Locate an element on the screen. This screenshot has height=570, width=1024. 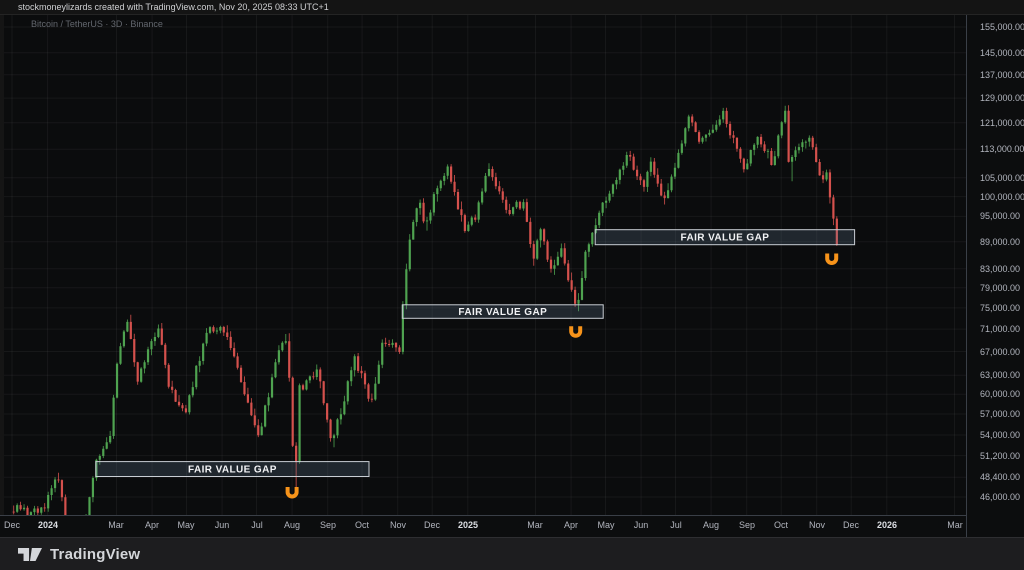
price-tick-label: 89,000.00 is located at coordinates (1000, 242).